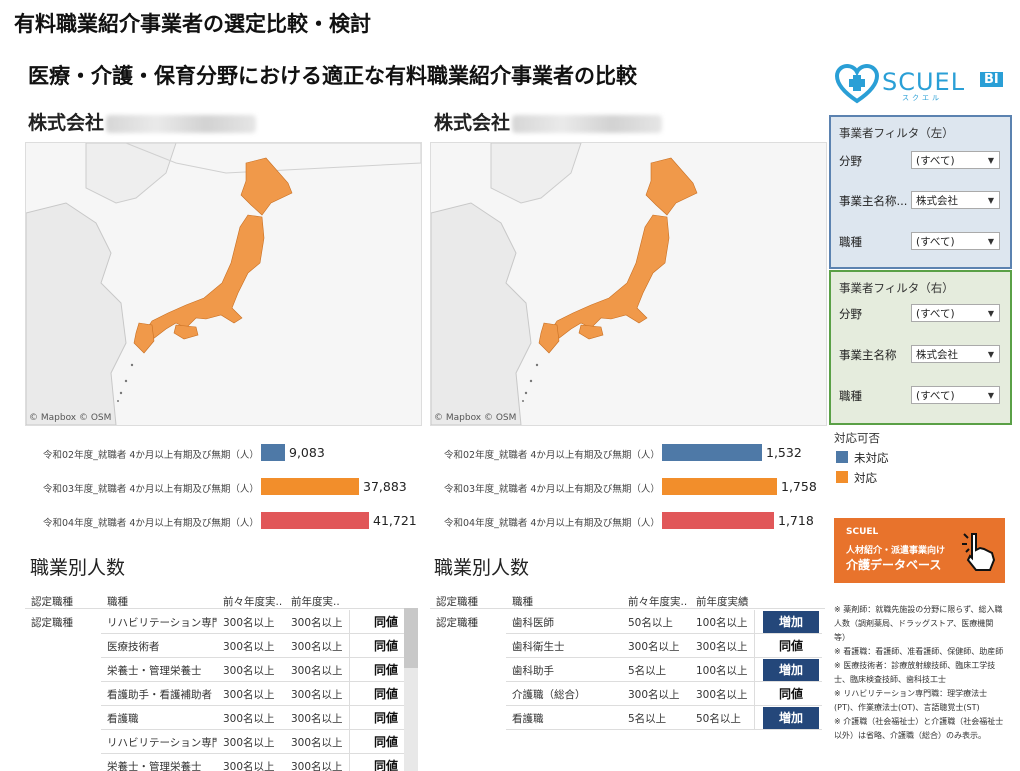 This screenshot has height=771, width=1020. I want to click on job-cell: 介護職（総合）, so click(549, 695).